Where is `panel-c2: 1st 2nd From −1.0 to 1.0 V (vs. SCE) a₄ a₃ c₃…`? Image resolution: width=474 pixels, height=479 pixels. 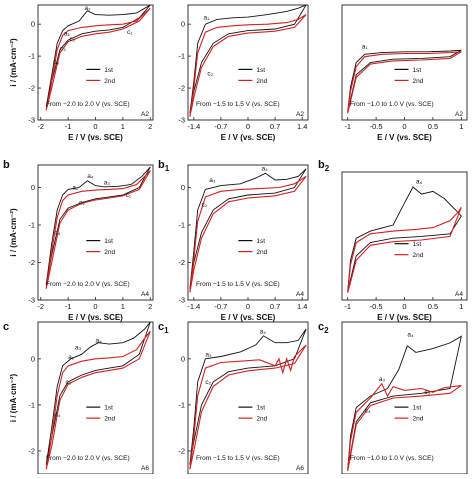 panel-c2: 1st 2nd From −1.0 to 1.0 V (vs. SCE) a₄ a₃ c₃… is located at coordinates (393, 398).